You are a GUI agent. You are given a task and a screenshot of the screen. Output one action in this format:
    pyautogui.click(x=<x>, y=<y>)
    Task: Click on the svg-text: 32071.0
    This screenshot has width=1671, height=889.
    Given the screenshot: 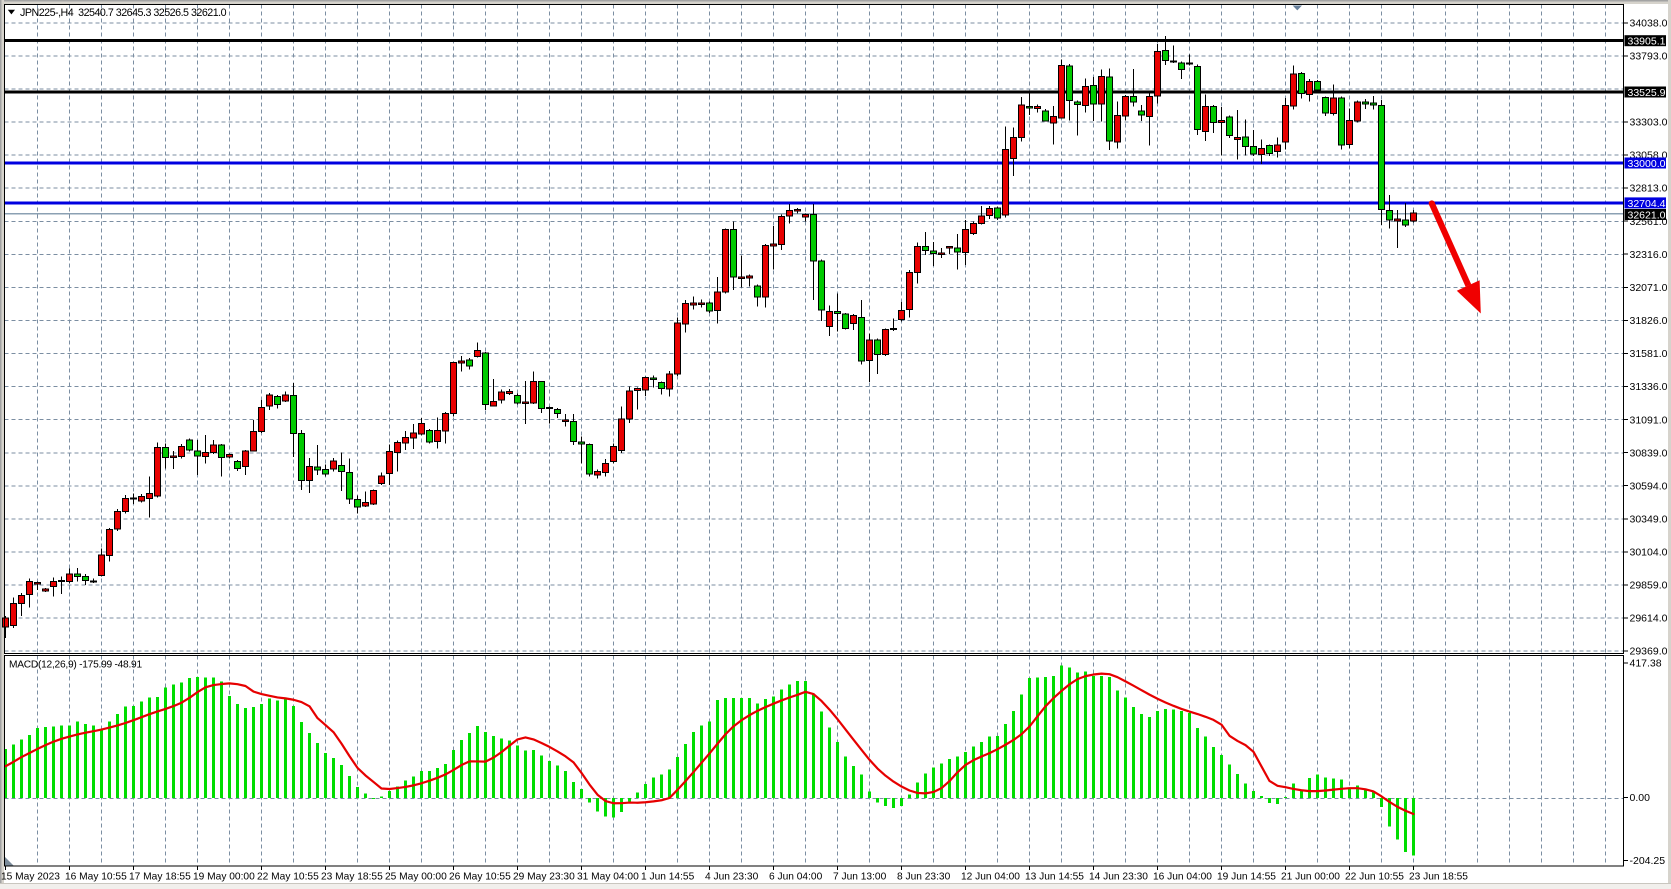 What is the action you would take?
    pyautogui.click(x=1649, y=288)
    